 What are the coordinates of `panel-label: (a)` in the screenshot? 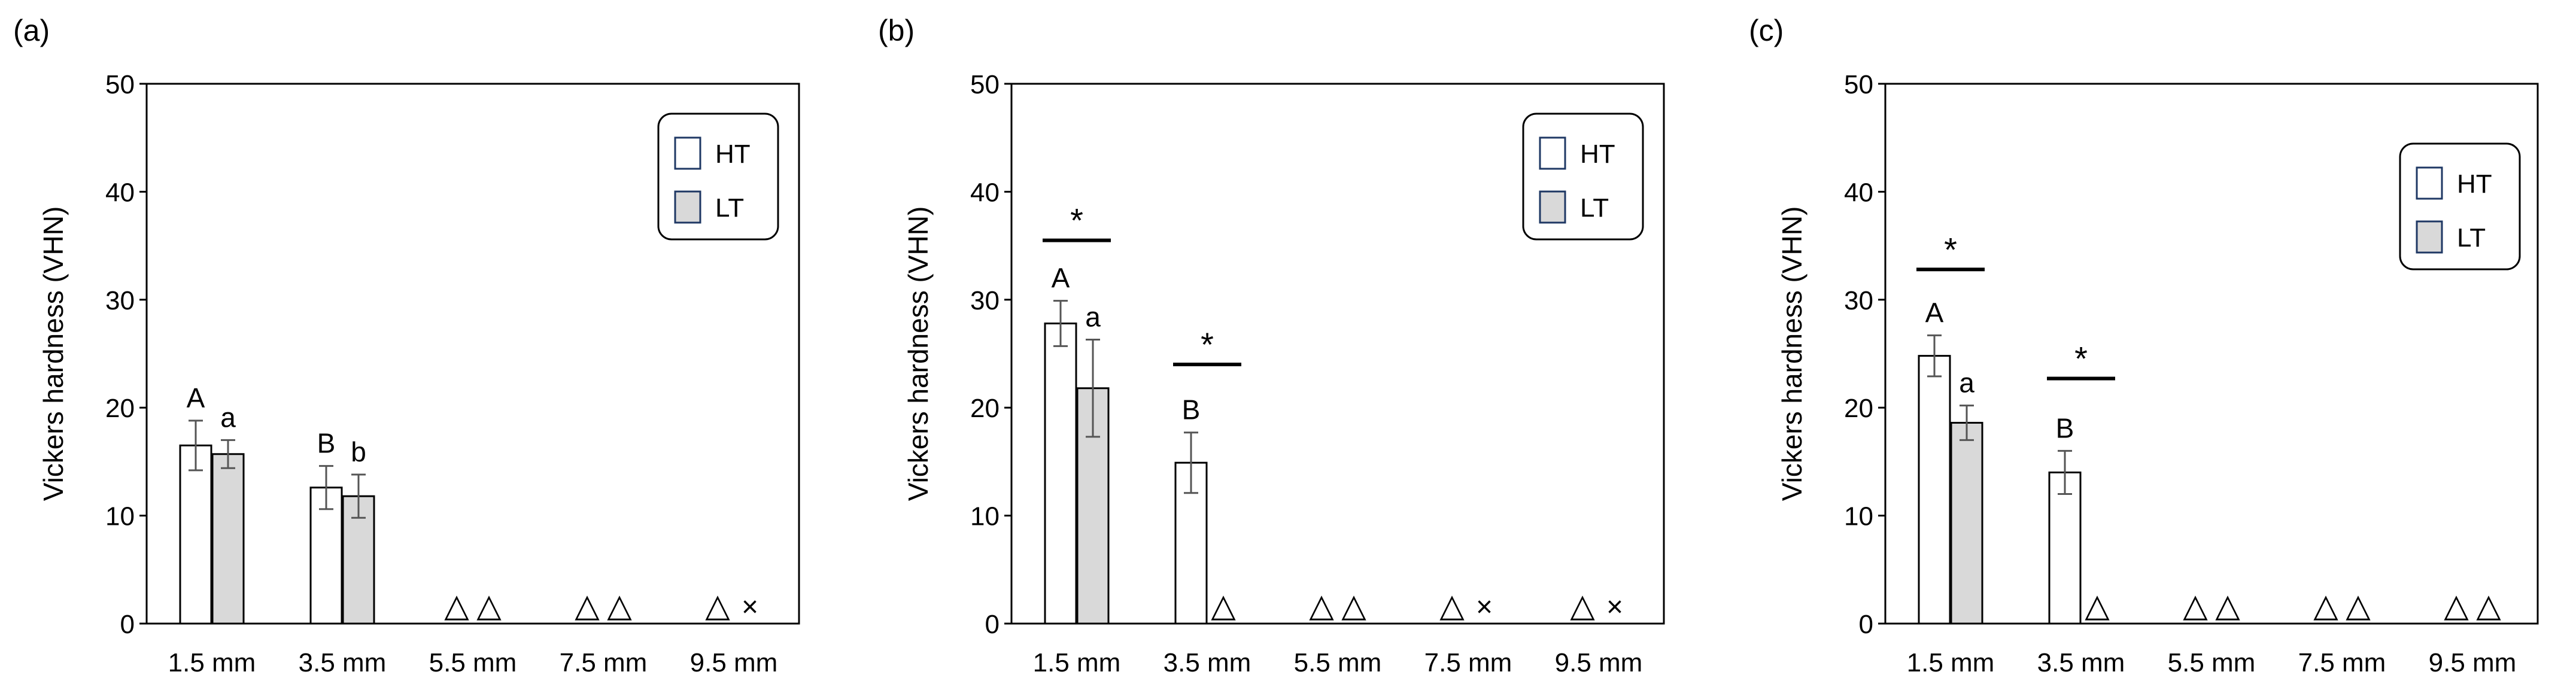 It's located at (32, 31).